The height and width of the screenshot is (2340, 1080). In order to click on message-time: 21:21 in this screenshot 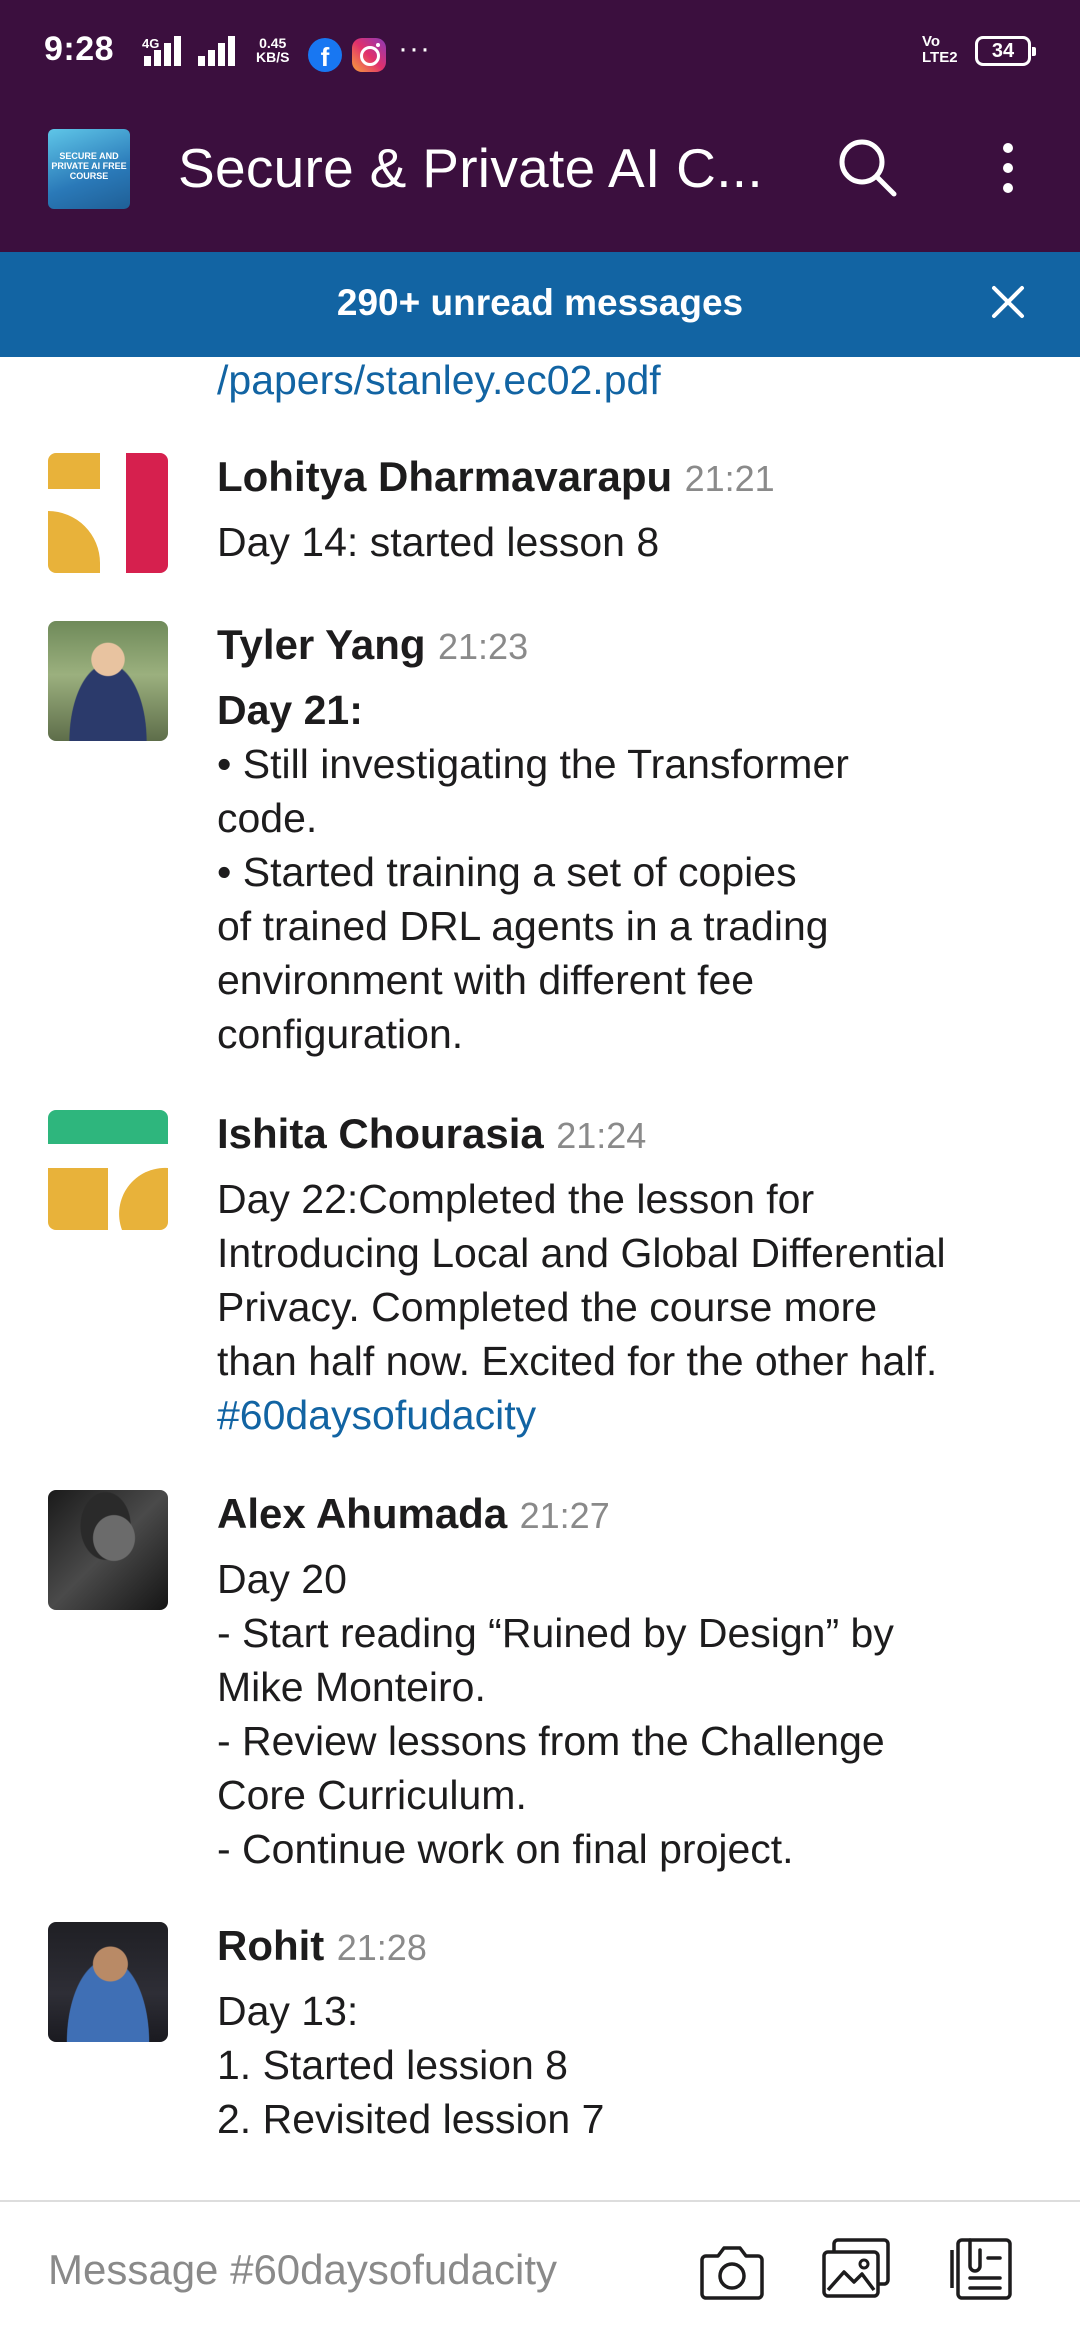, I will do `click(729, 478)`.